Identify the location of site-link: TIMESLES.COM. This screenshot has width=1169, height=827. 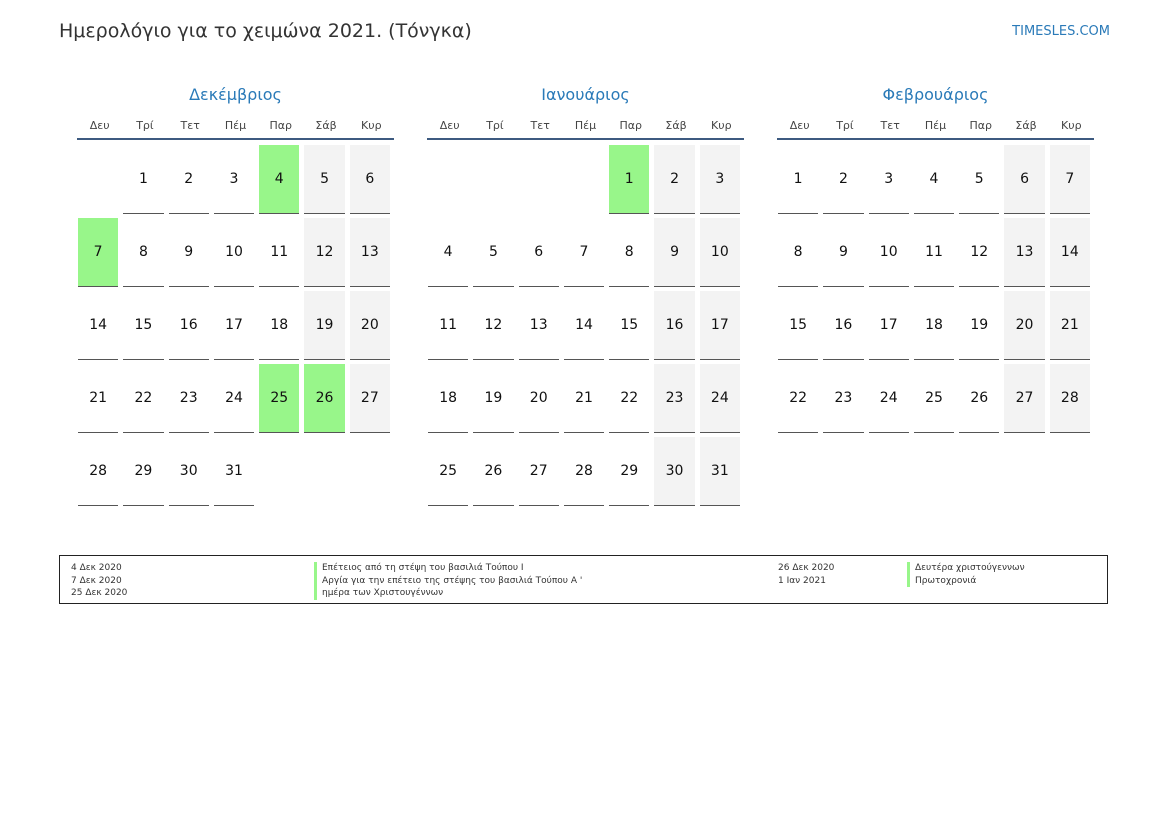
(1061, 31).